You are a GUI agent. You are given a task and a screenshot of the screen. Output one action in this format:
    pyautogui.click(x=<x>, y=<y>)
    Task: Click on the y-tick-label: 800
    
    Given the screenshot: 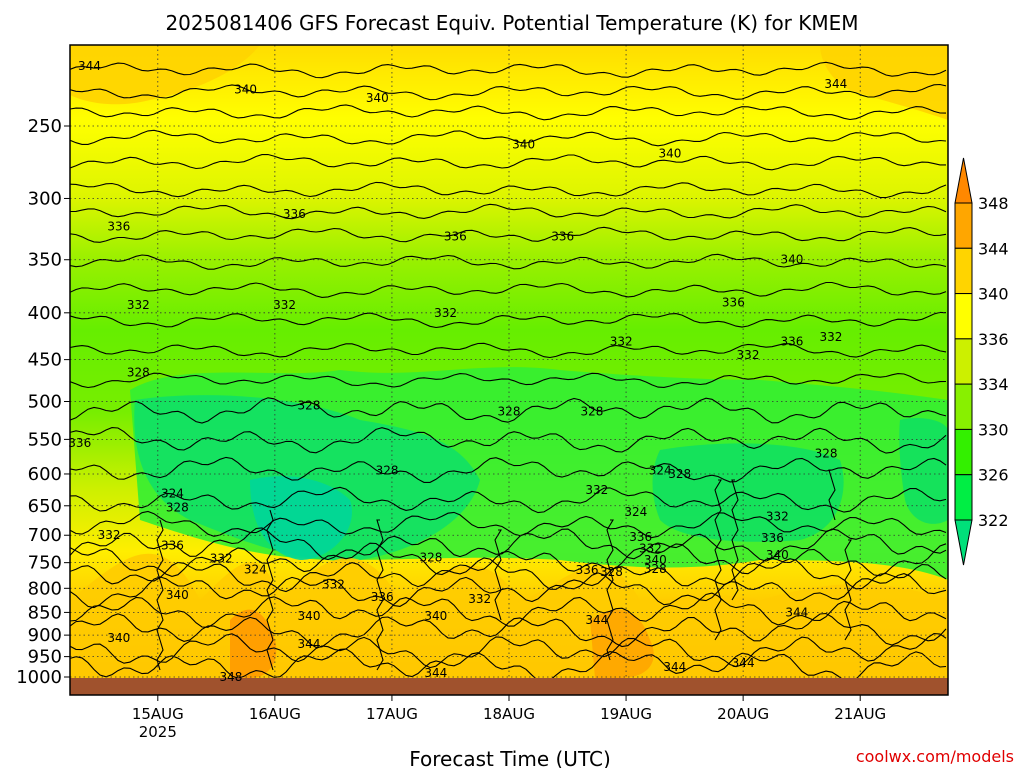 What is the action you would take?
    pyautogui.click(x=45, y=588)
    